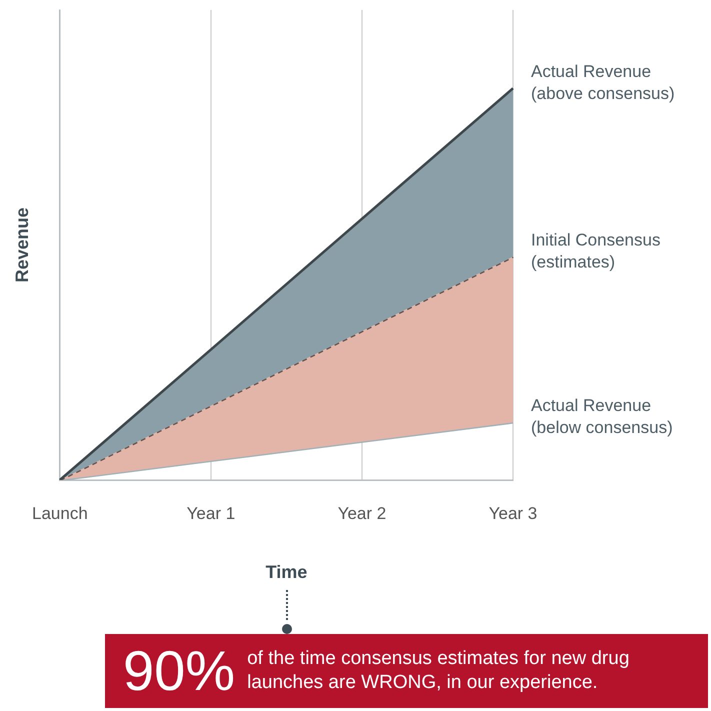  Describe the element at coordinates (513, 513) in the screenshot. I see `x-tick-label: Year 3` at that location.